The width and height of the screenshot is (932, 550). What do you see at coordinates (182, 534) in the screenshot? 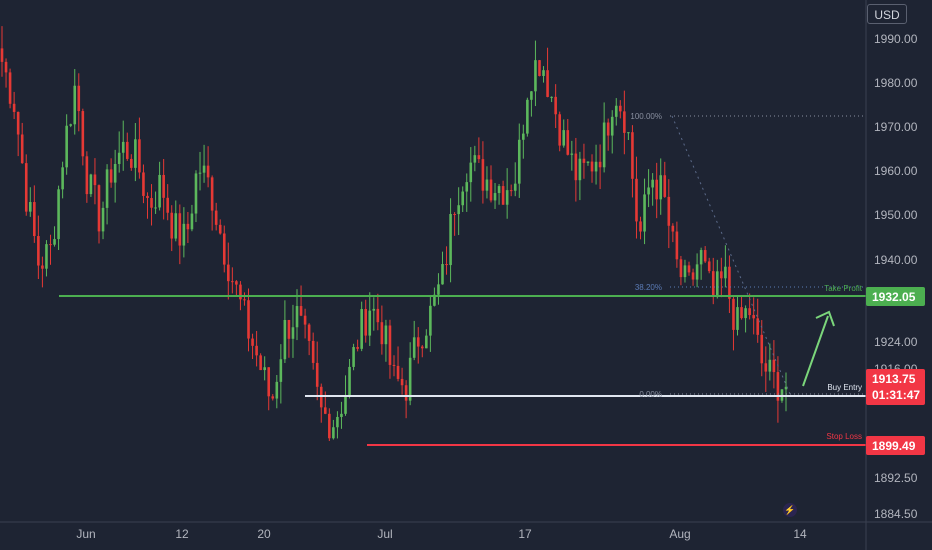
I see `x-tick-label: 12` at bounding box center [182, 534].